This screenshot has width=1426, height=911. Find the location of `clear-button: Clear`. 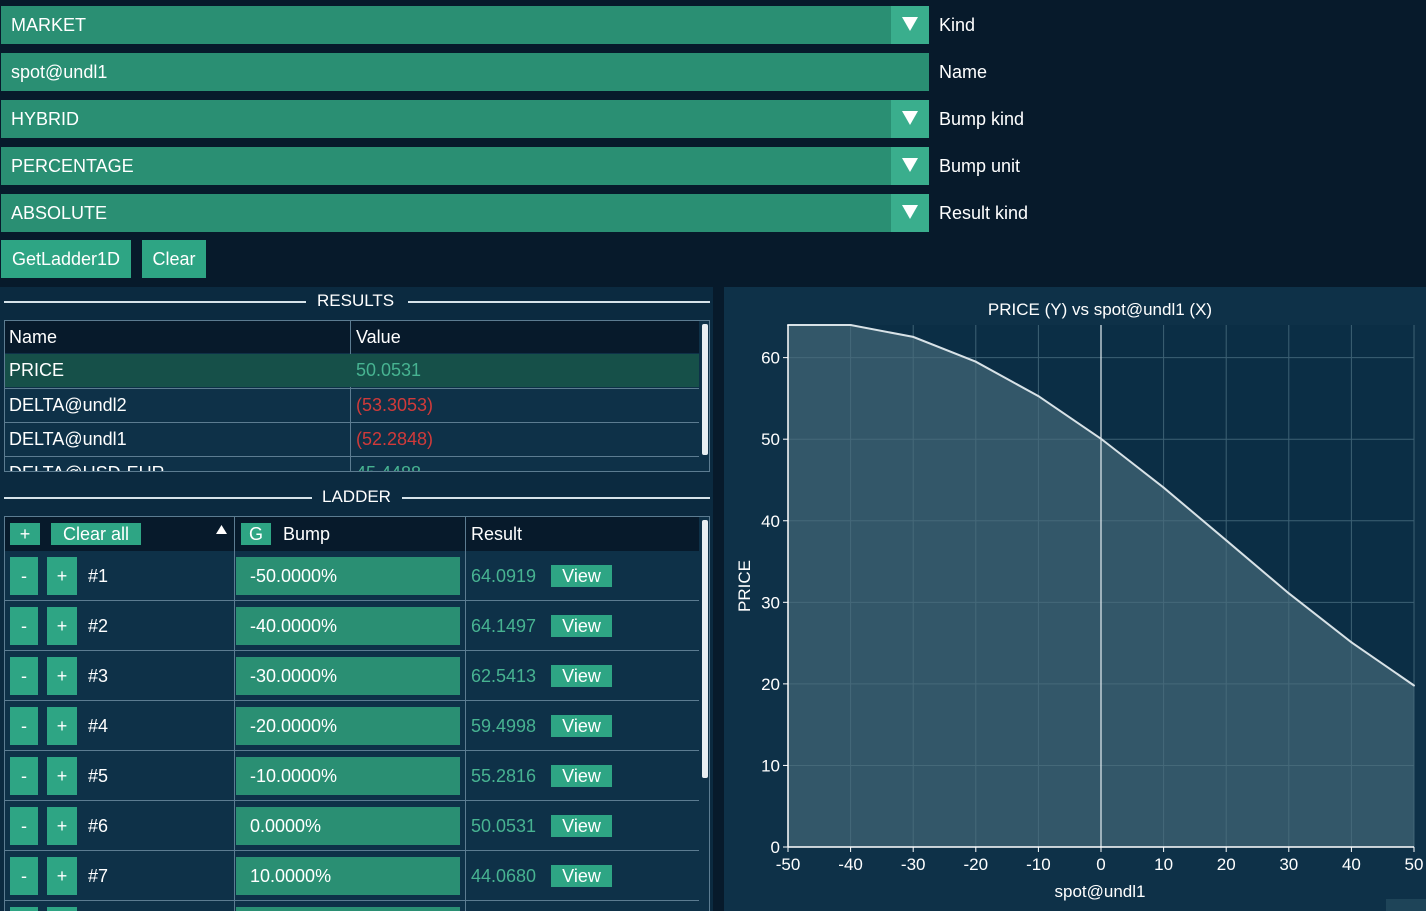

clear-button: Clear is located at coordinates (174, 259).